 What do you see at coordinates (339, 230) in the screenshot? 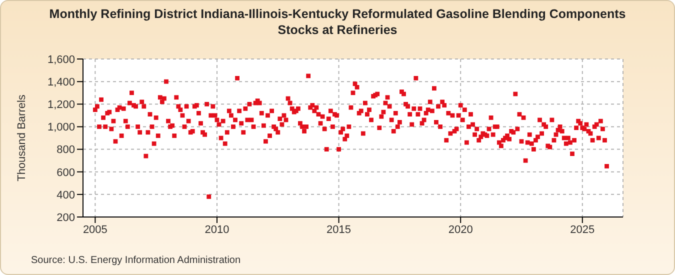
I see `x-tick-label: 2015` at bounding box center [339, 230].